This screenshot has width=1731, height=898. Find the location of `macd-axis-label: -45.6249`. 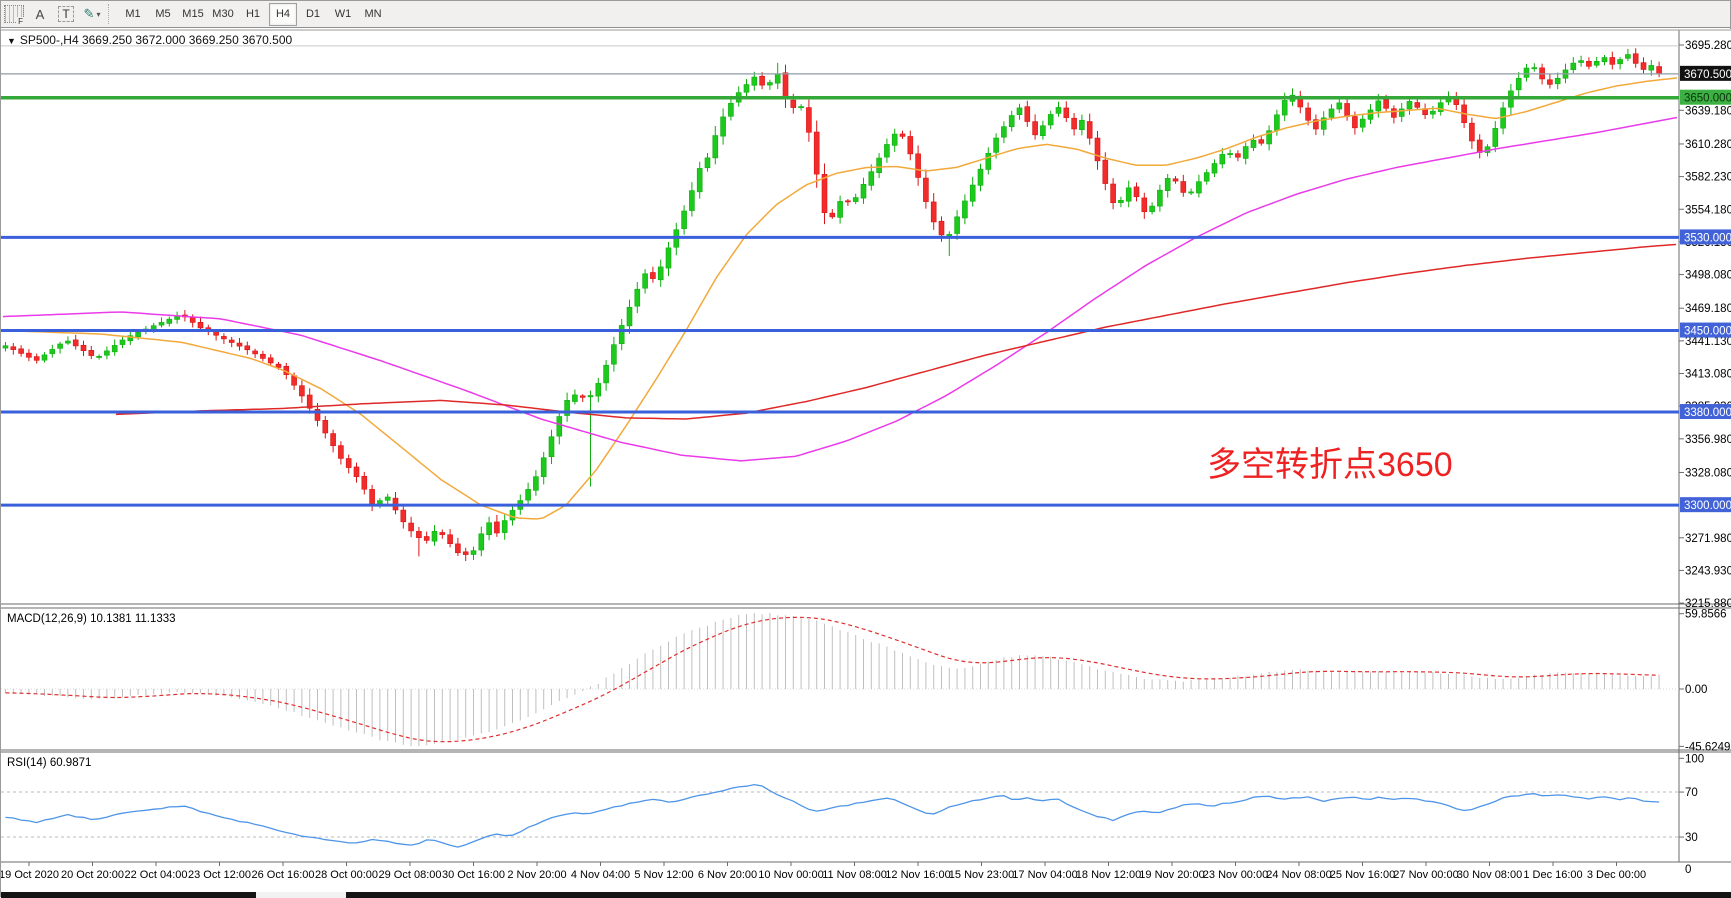

macd-axis-label: -45.6249 is located at coordinates (1707, 747).